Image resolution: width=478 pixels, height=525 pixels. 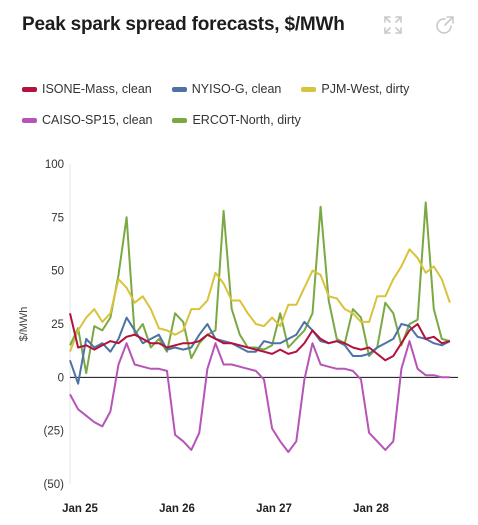 What do you see at coordinates (54, 432) in the screenshot?
I see `y-tick-label: (25)` at bounding box center [54, 432].